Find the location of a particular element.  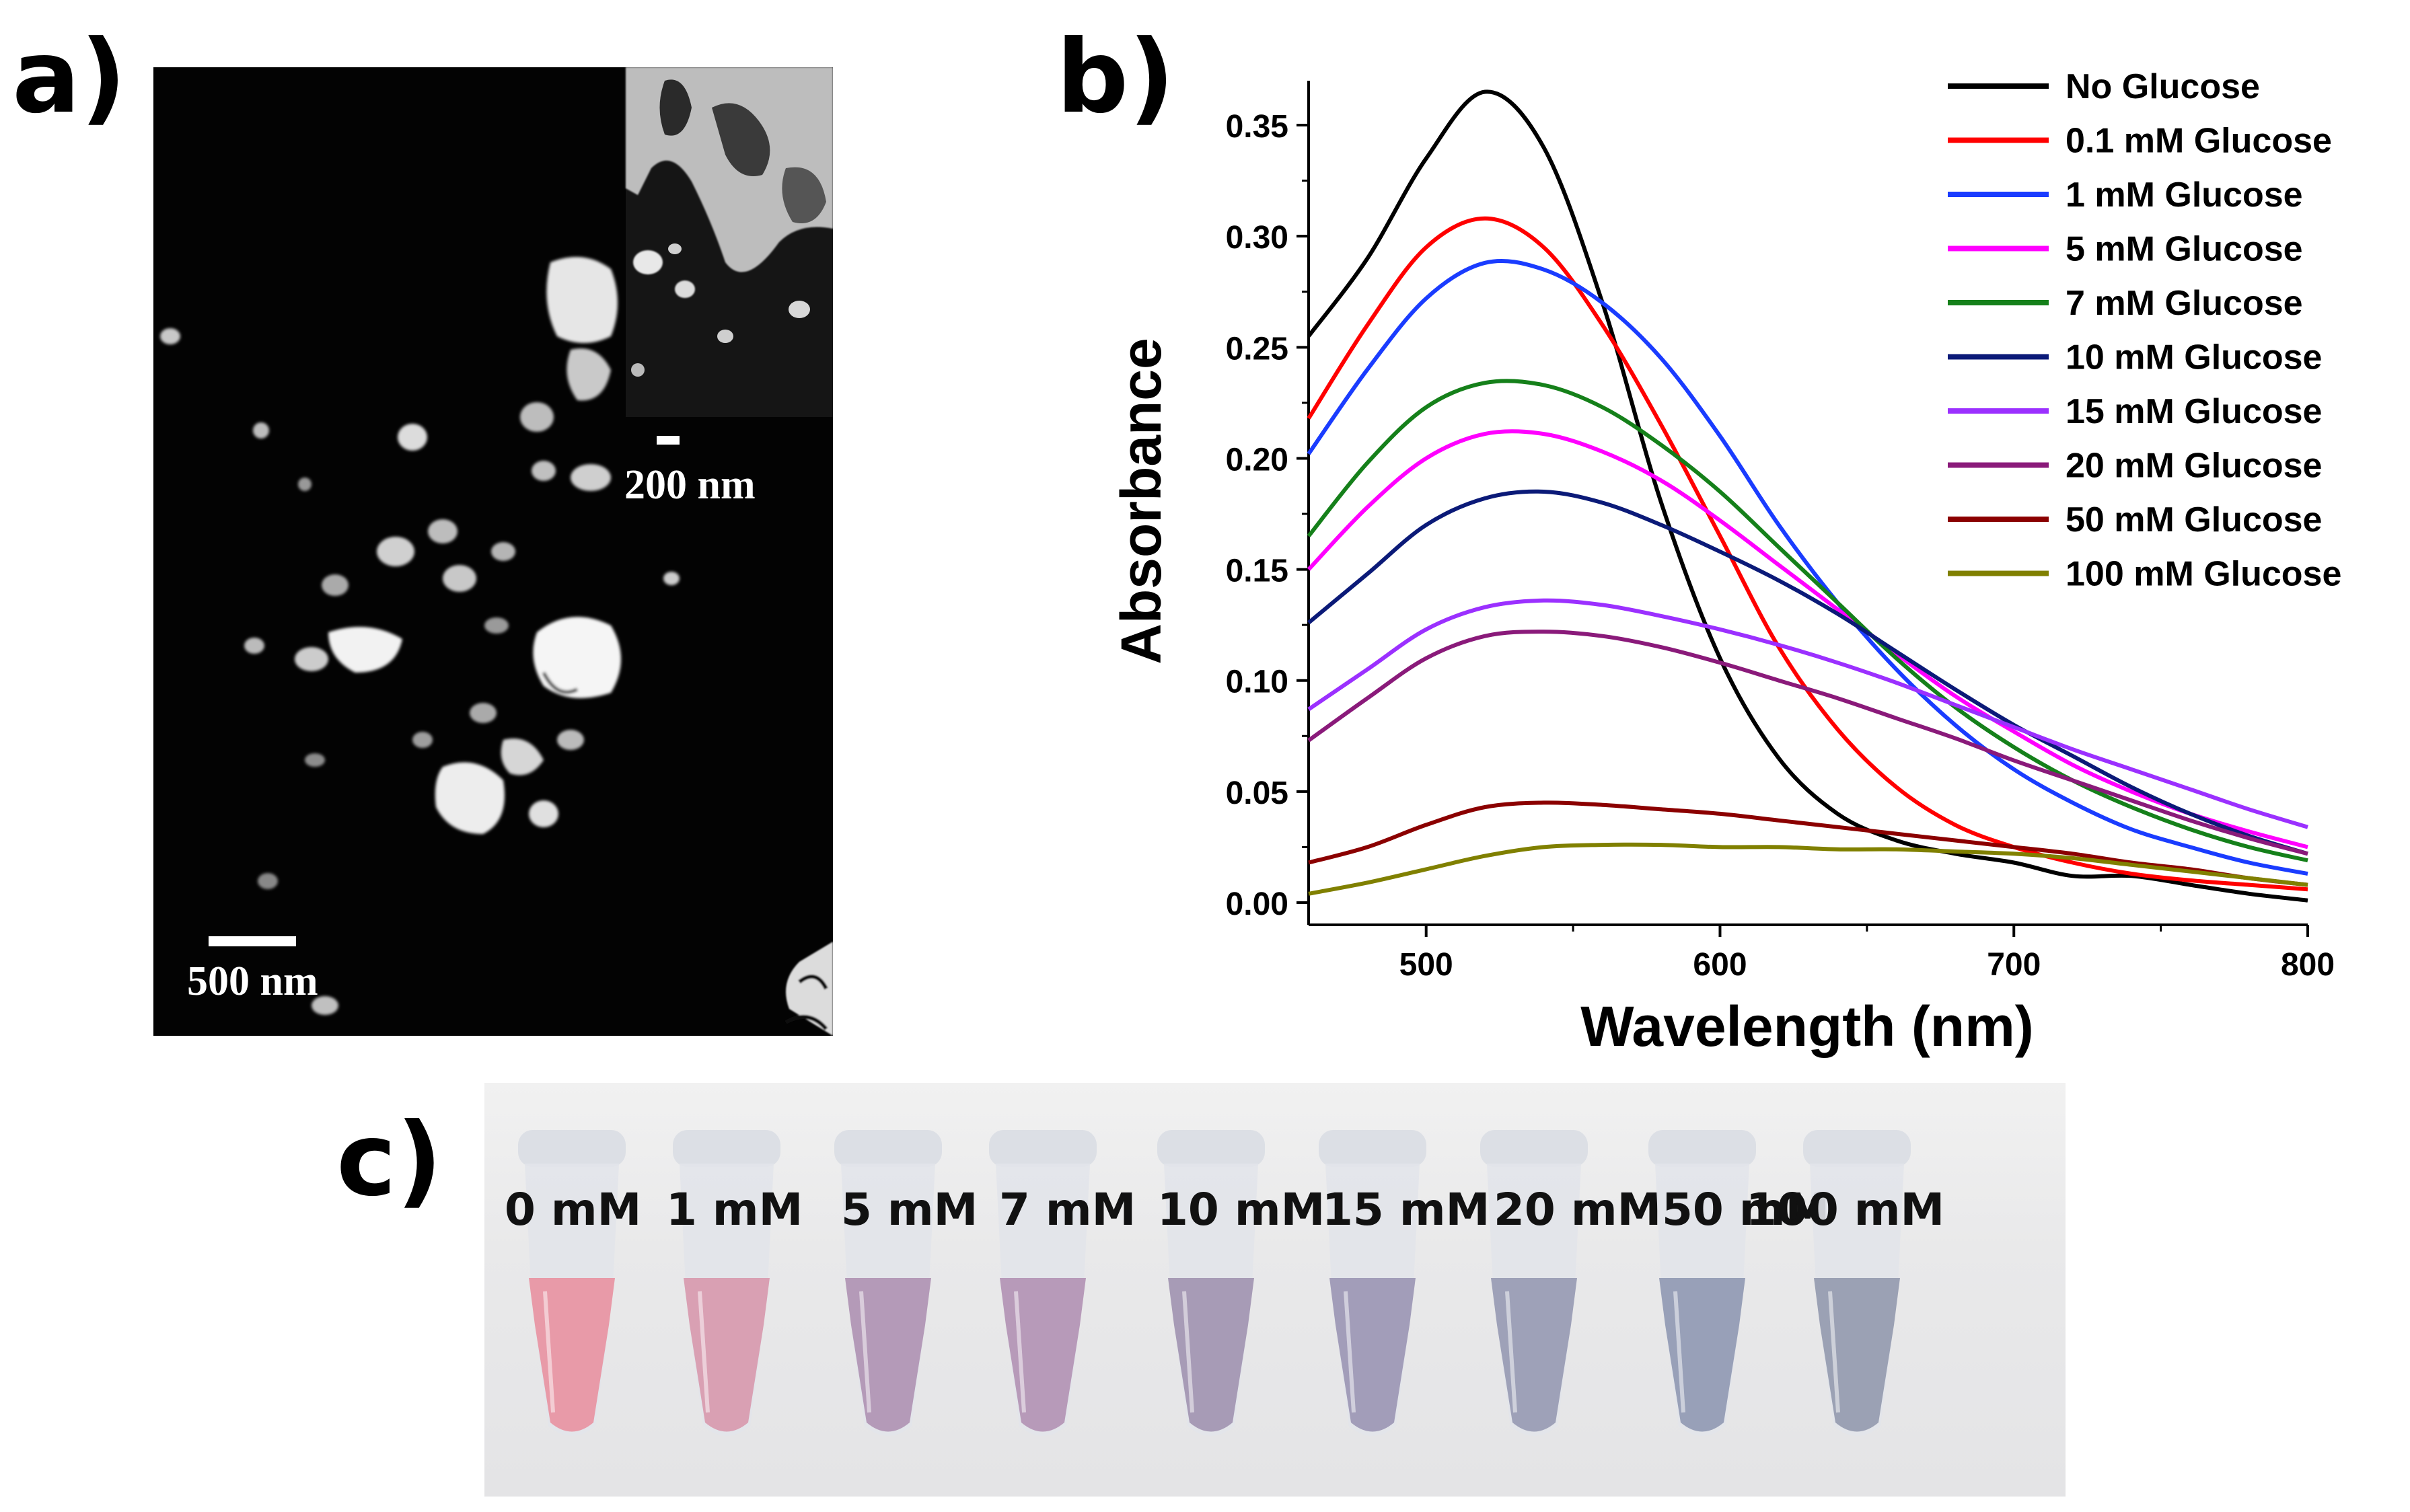

tube-label: 100 mM is located at coordinates (1845, 1210).